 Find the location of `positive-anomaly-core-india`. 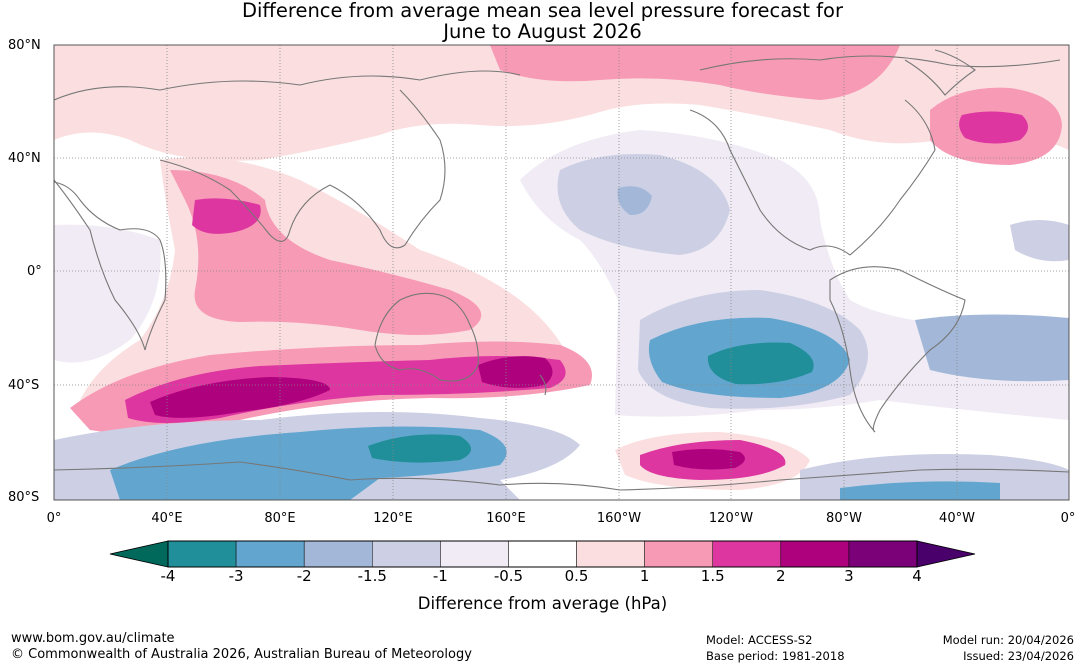

positive-anomaly-core-india is located at coordinates (226, 216).